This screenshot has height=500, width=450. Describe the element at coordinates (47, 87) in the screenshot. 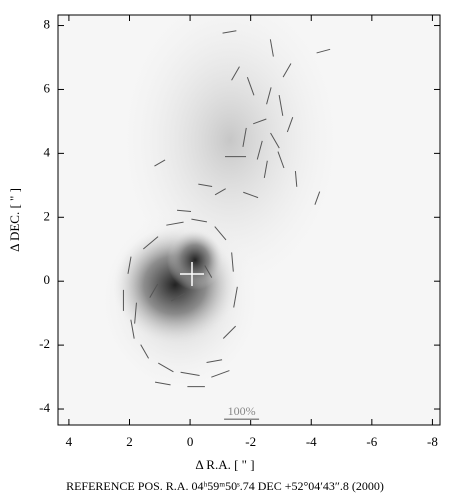

I see `y-tick-label: 6` at that location.